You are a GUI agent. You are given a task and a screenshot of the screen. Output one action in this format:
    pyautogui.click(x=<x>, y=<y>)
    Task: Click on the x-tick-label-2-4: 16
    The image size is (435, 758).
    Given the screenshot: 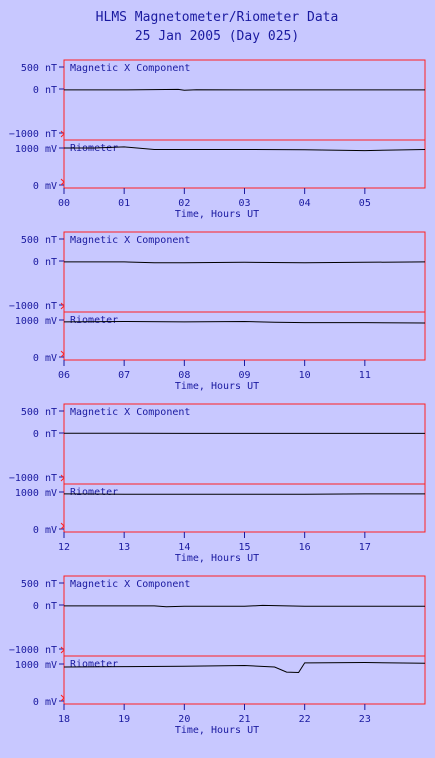 What is the action you would take?
    pyautogui.click(x=305, y=547)
    